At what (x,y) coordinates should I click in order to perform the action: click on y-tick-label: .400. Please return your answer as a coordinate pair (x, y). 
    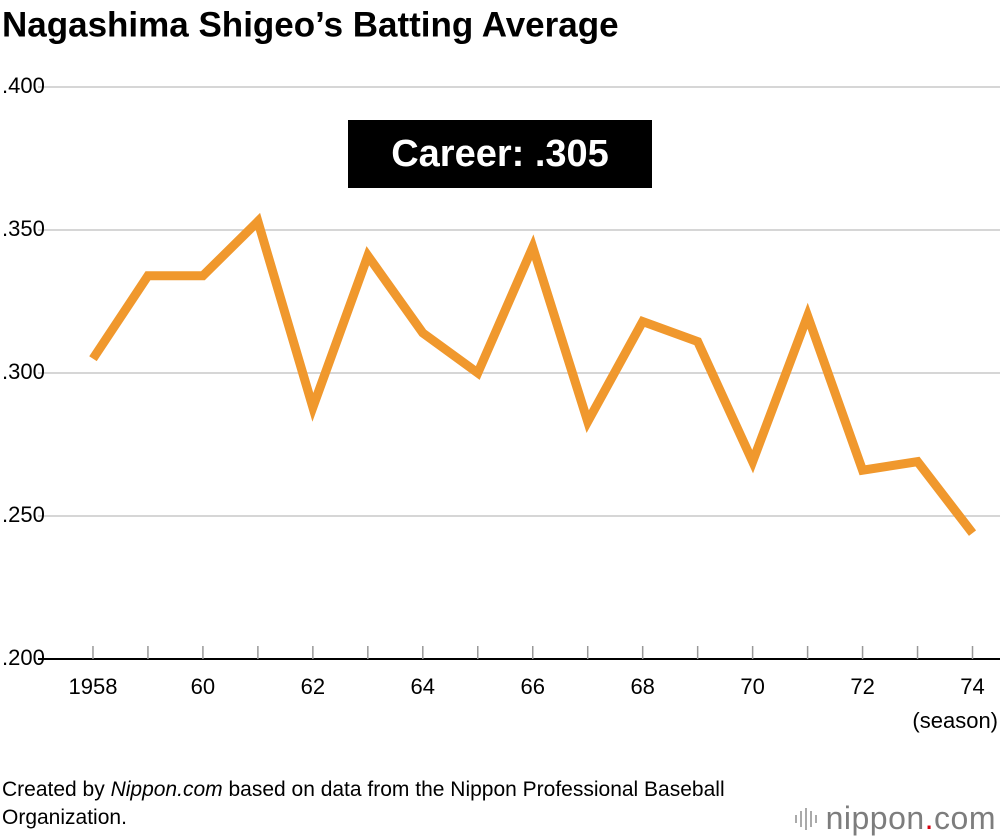
    Looking at the image, I should click on (23, 85).